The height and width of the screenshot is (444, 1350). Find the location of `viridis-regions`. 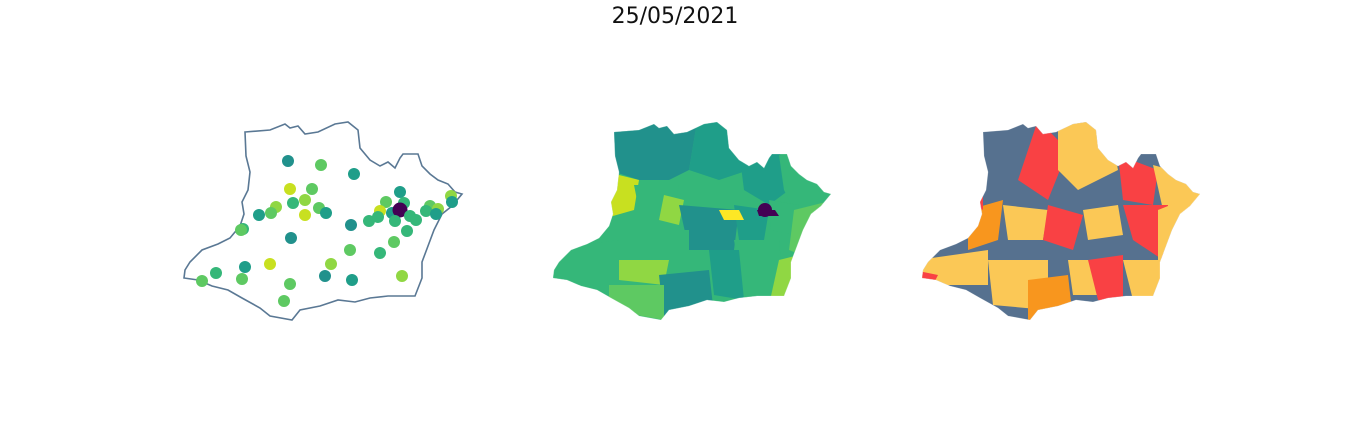

viridis-regions is located at coordinates (692, 221).